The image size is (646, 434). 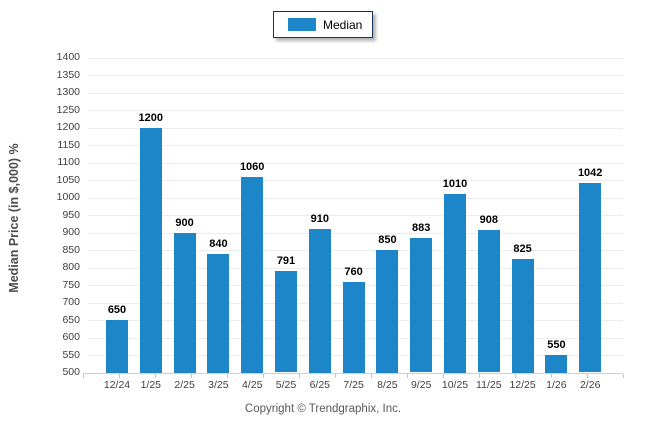 I want to click on bar-value-label: 900, so click(x=184, y=222).